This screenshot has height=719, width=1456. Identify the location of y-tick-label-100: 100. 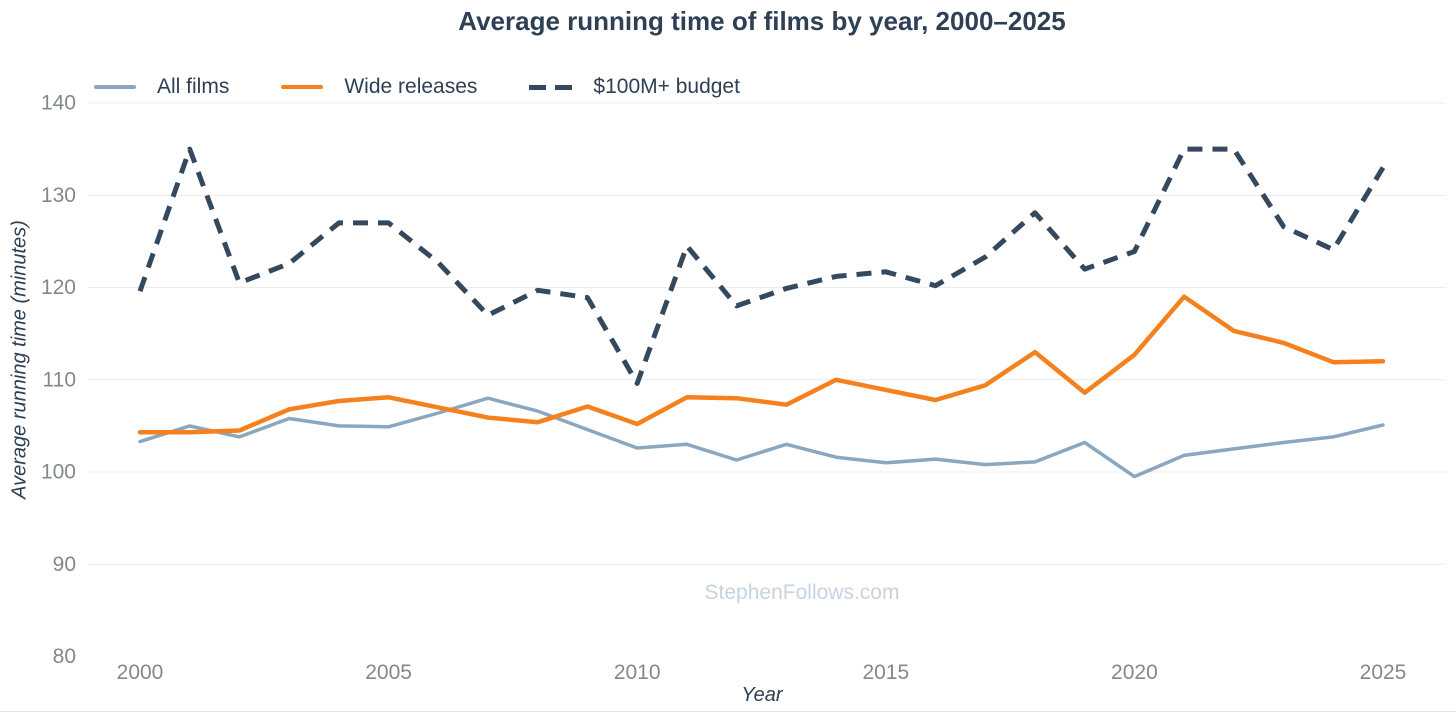
(58, 472).